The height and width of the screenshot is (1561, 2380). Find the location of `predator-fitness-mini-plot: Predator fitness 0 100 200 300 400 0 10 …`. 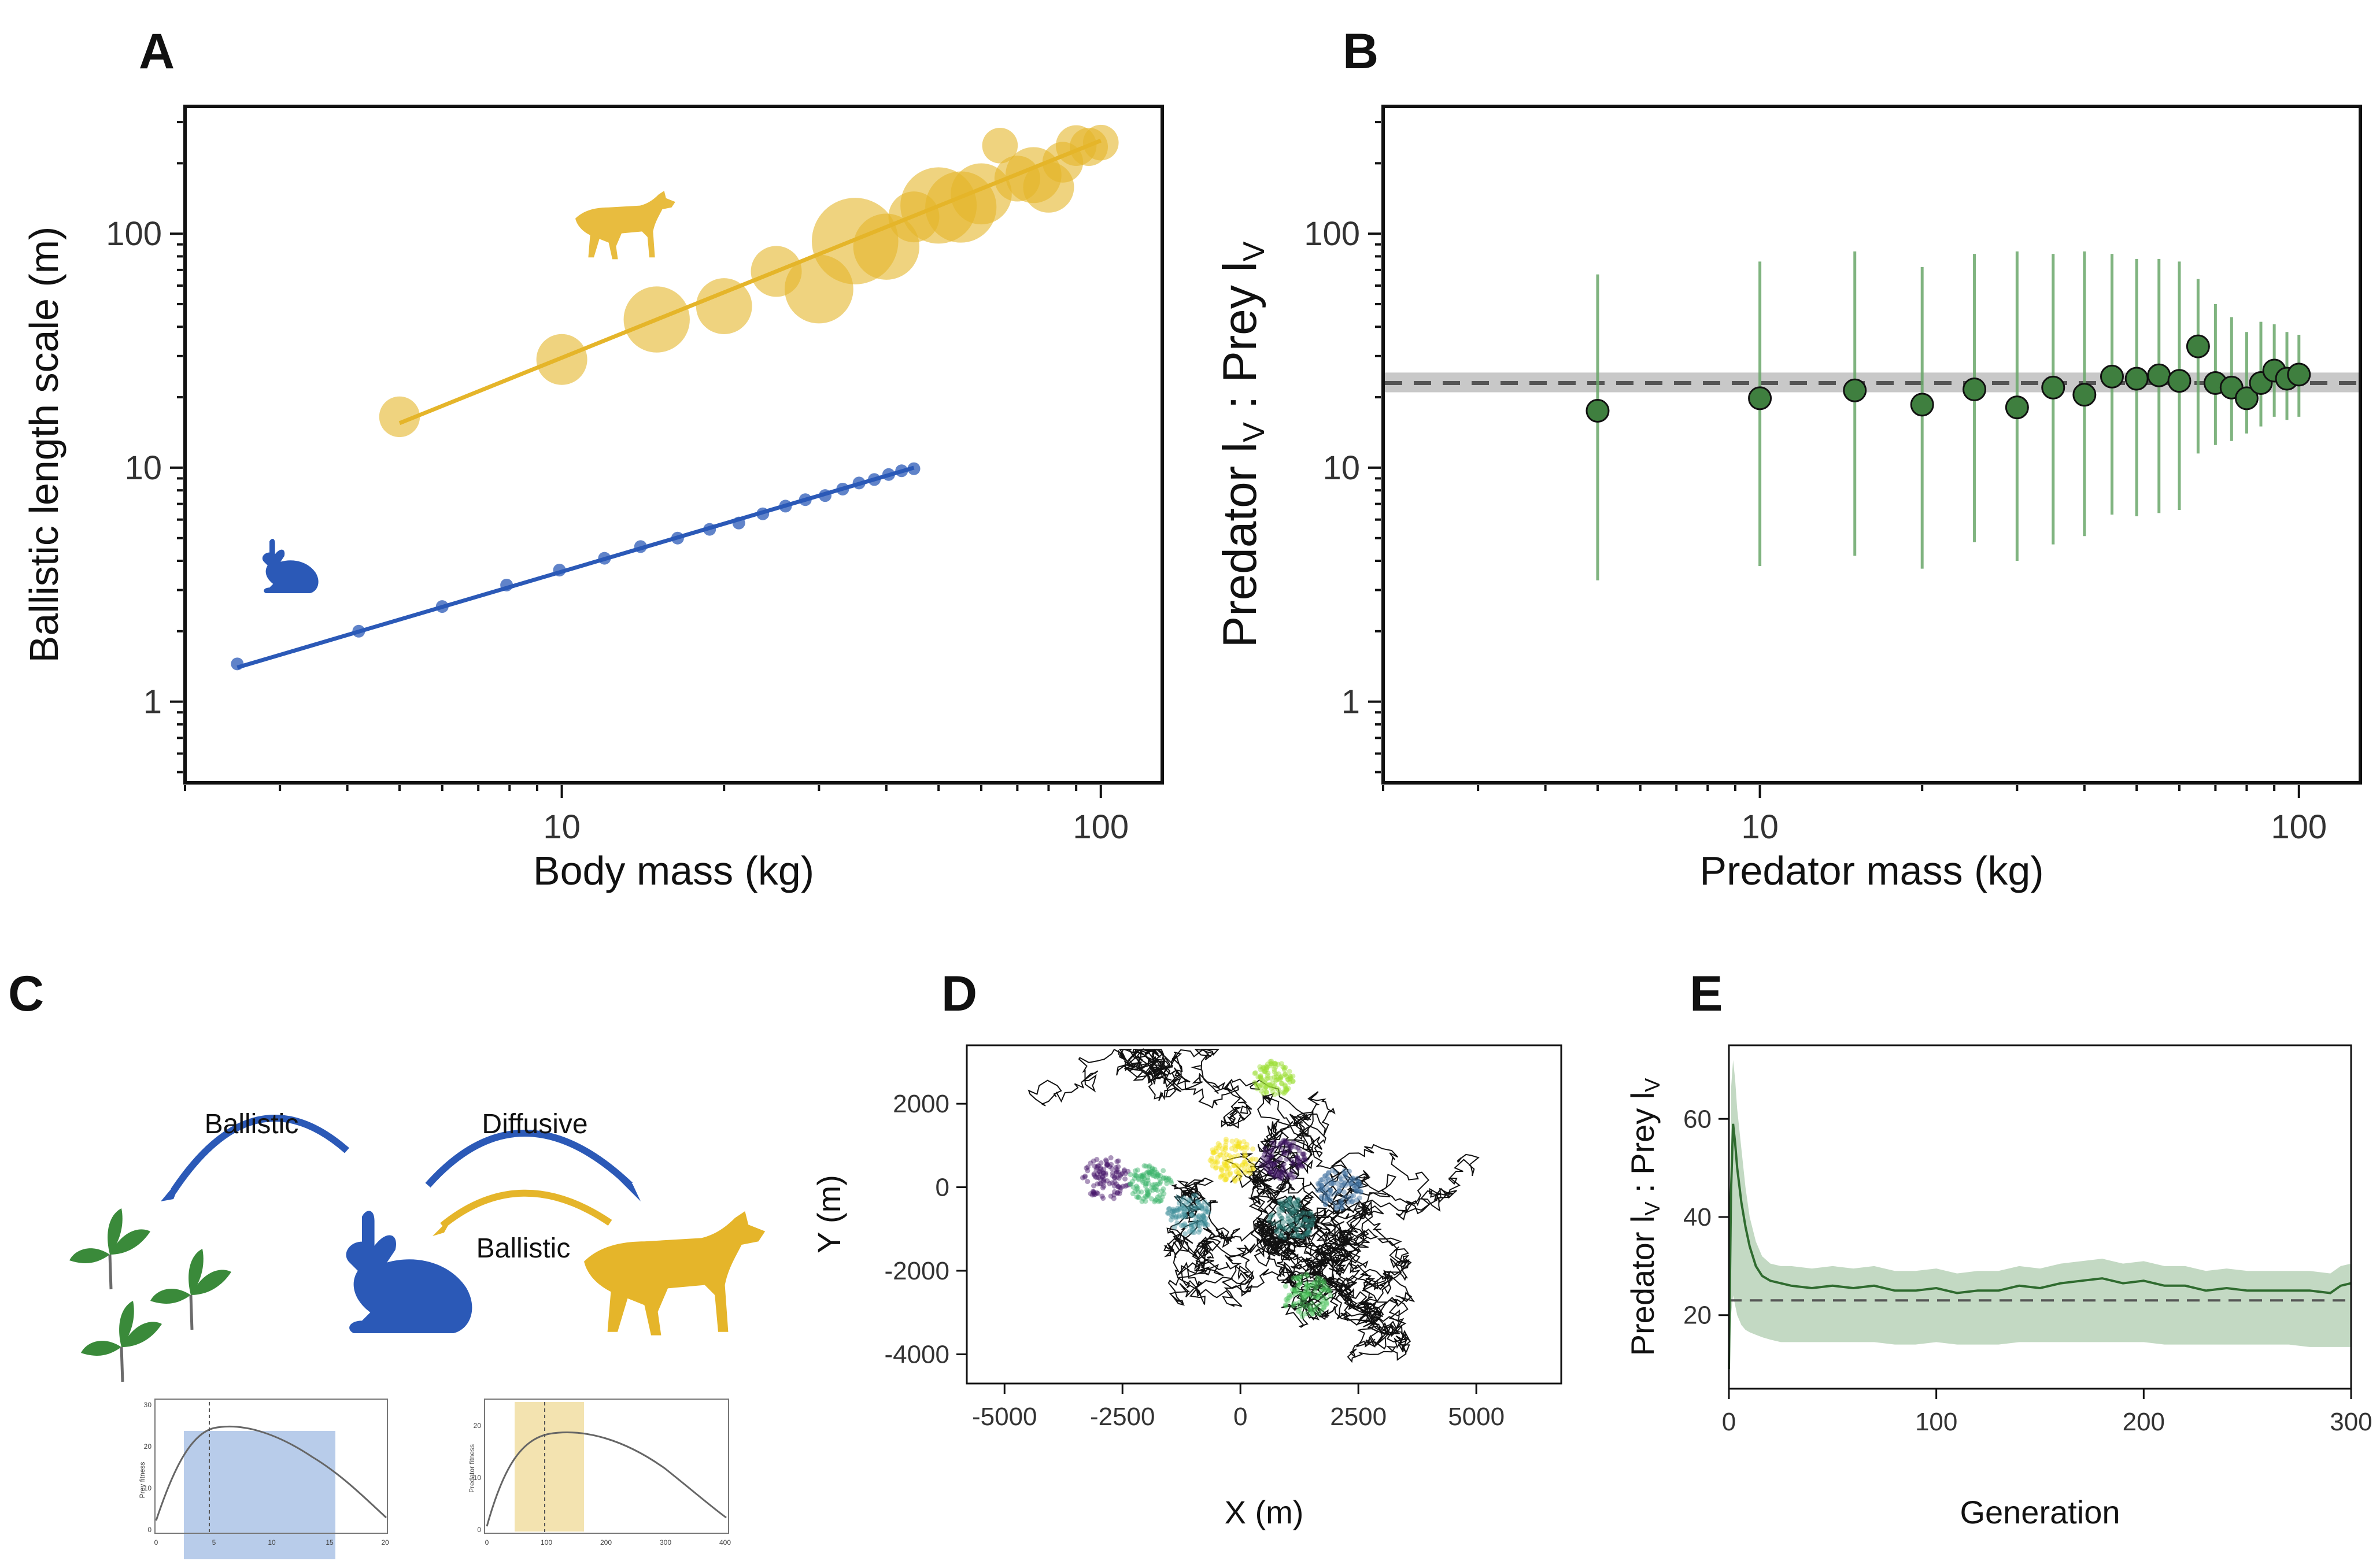

predator-fitness-mini-plot: Predator fitness 0 100 200 300 400 0 10 … is located at coordinates (599, 1473).